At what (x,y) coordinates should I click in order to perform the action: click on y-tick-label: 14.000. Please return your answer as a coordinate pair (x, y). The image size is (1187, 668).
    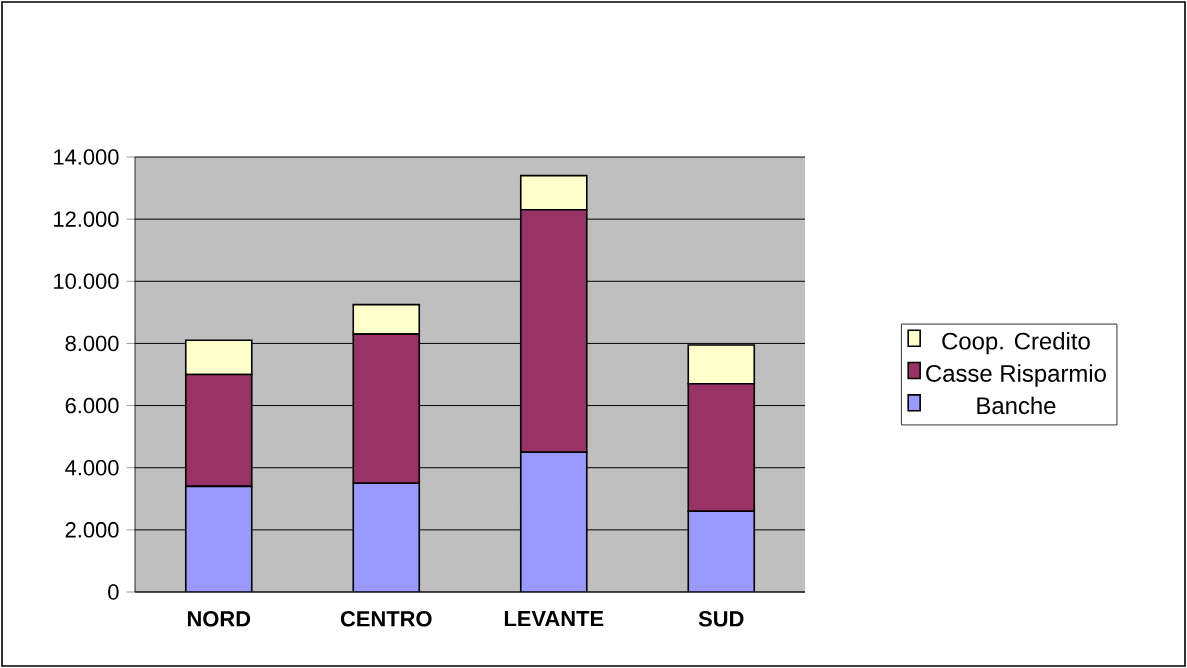
    Looking at the image, I should click on (86, 157).